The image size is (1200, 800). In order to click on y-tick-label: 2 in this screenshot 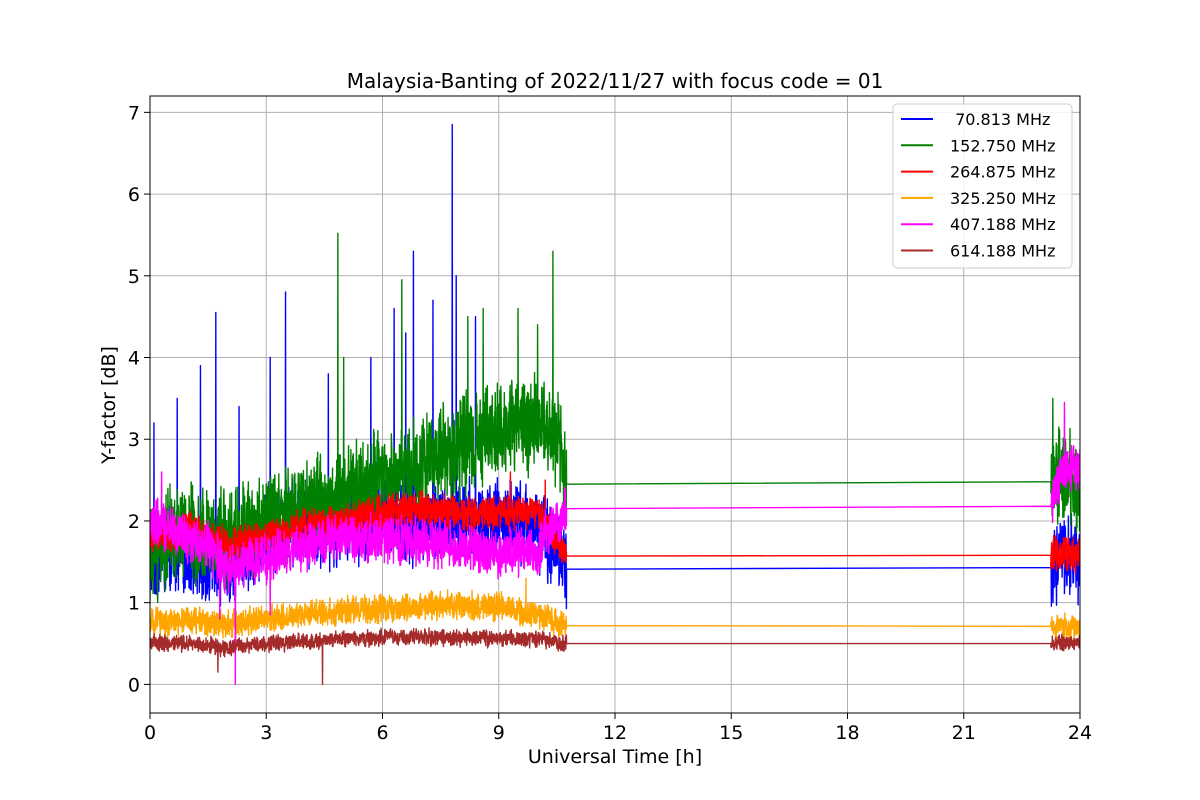, I will do `click(134, 522)`.